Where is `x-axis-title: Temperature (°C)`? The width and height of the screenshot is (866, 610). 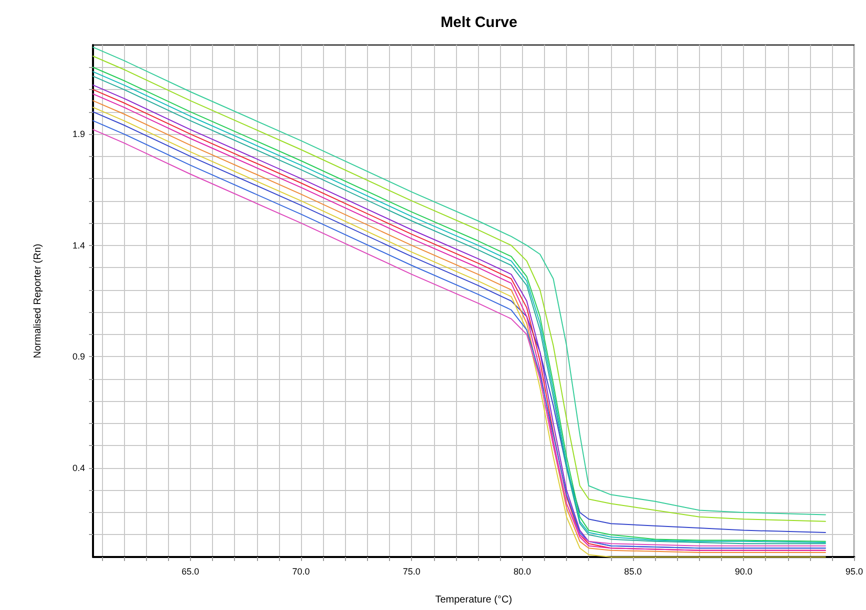
x-axis-title: Temperature (°C) is located at coordinates (473, 600).